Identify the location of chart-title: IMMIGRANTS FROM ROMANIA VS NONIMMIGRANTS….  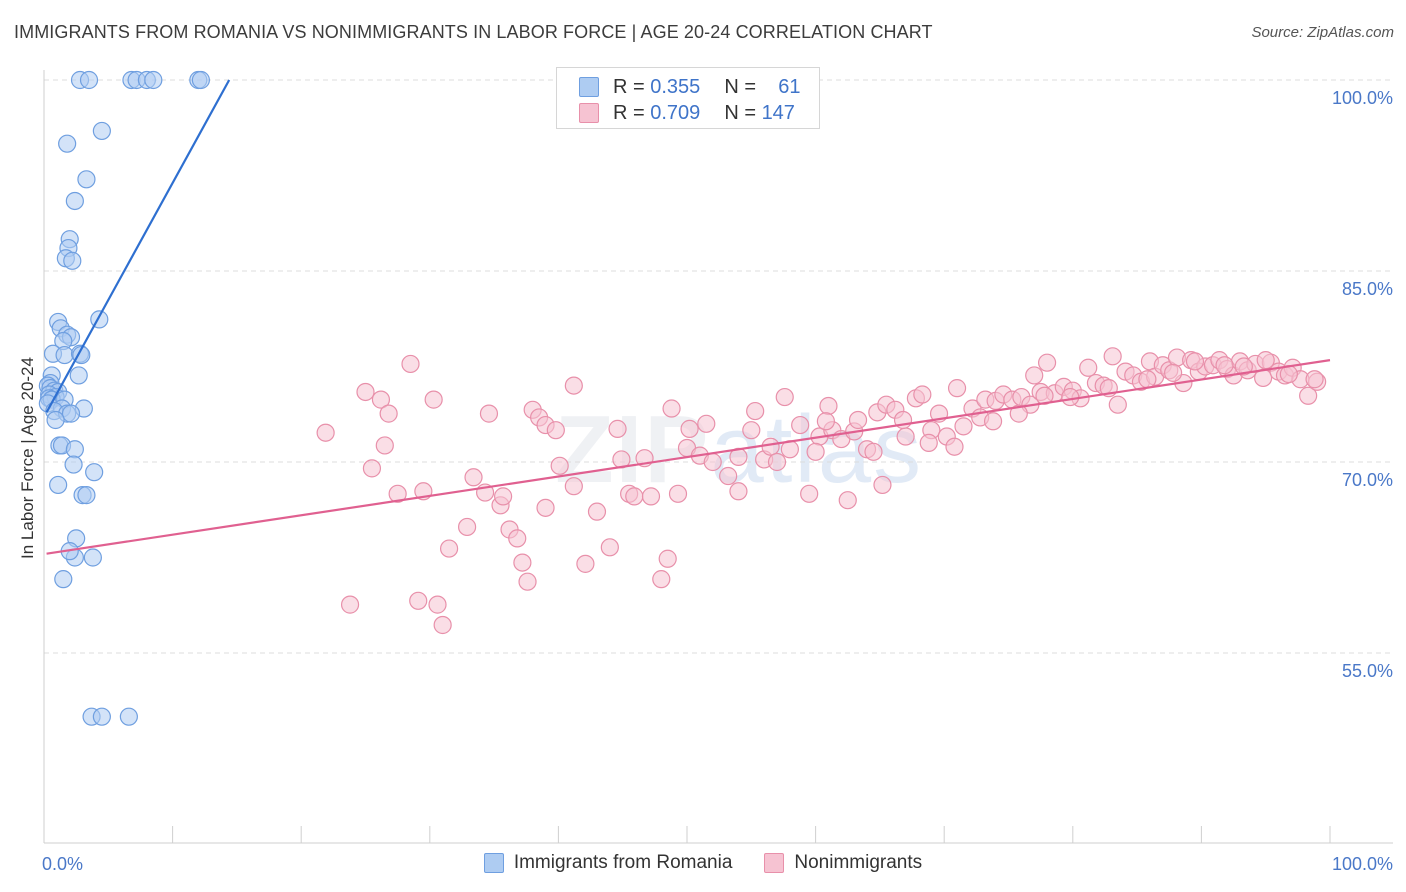
(473, 32).